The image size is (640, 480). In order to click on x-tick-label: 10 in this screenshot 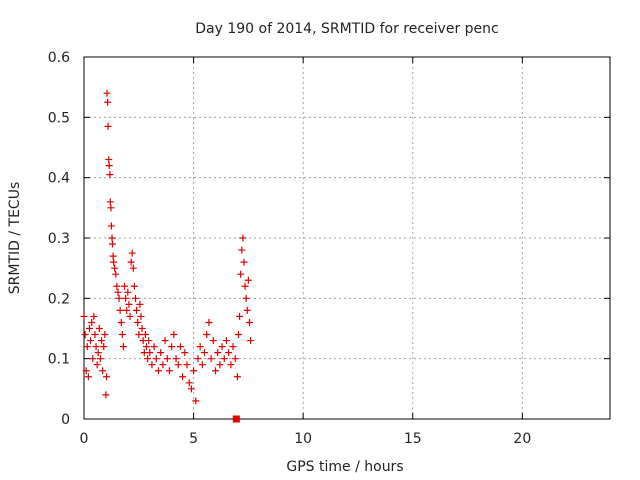, I will do `click(303, 439)`.